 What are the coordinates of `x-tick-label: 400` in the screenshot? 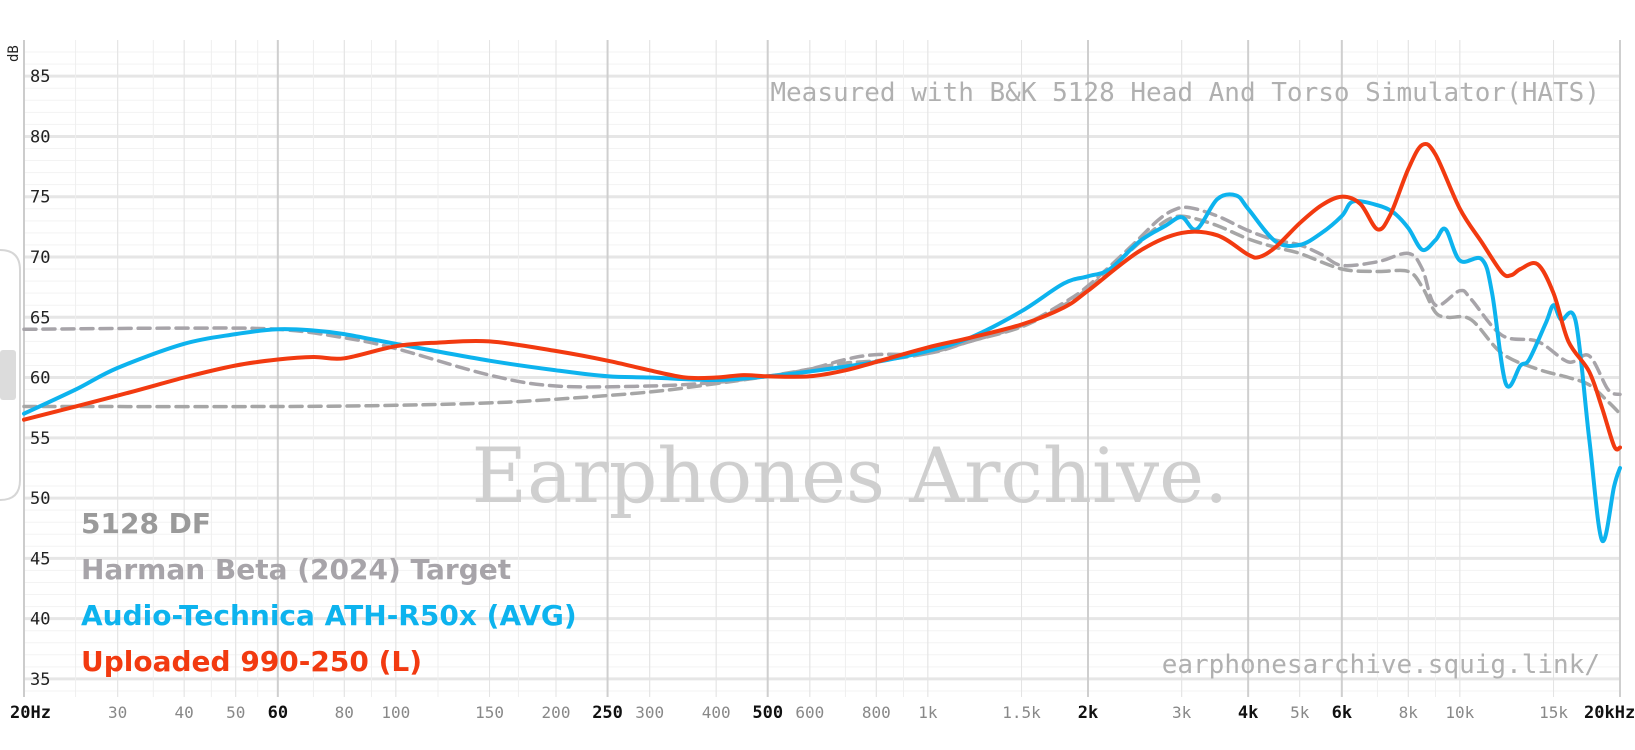 It's located at (716, 712).